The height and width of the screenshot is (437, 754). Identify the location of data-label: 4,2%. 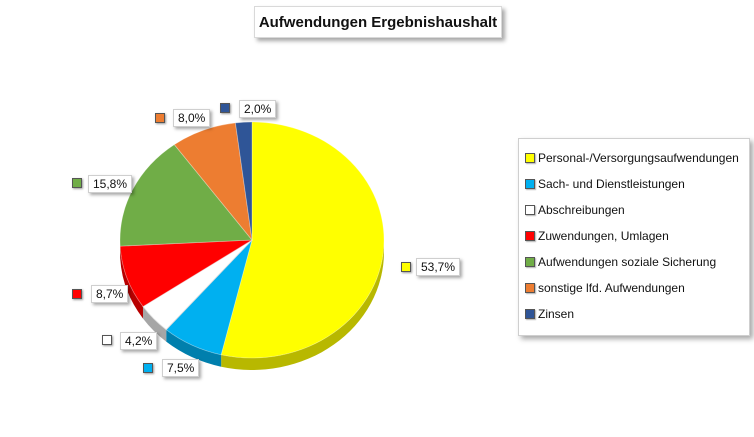
(139, 341).